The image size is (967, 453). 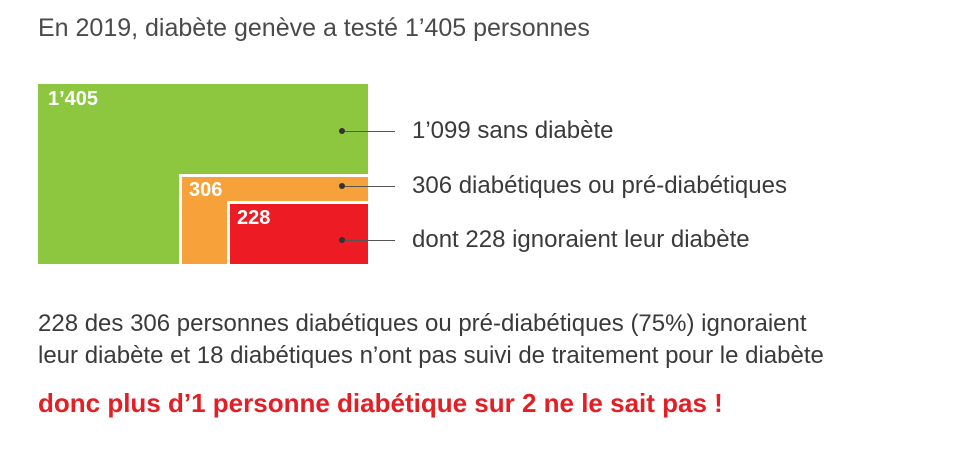 I want to click on legend-leader-total, so click(x=370, y=131).